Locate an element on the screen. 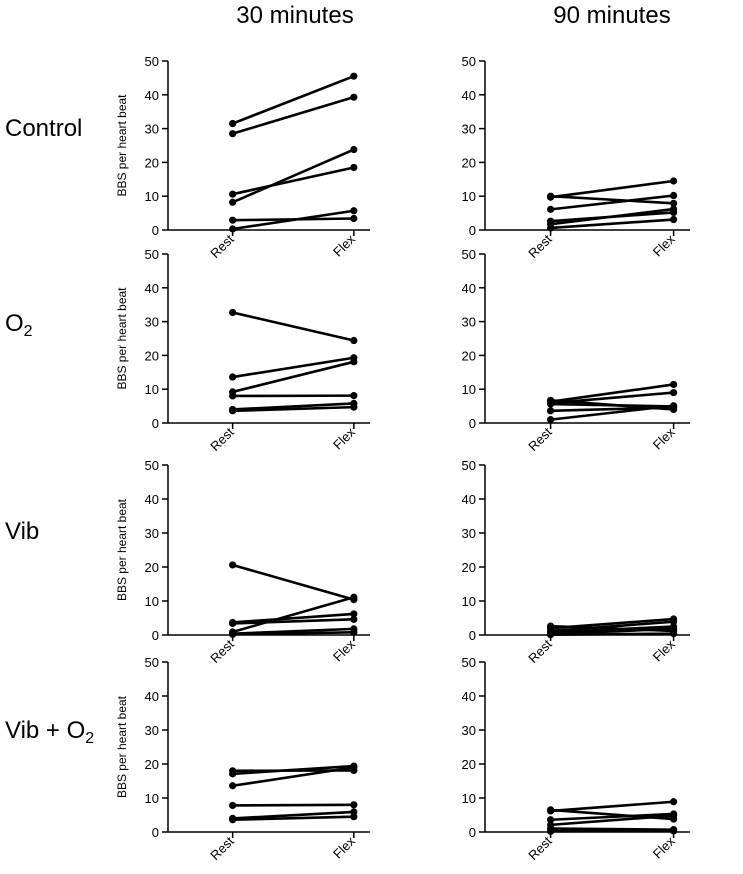  row-label-control: Control is located at coordinates (43, 130).